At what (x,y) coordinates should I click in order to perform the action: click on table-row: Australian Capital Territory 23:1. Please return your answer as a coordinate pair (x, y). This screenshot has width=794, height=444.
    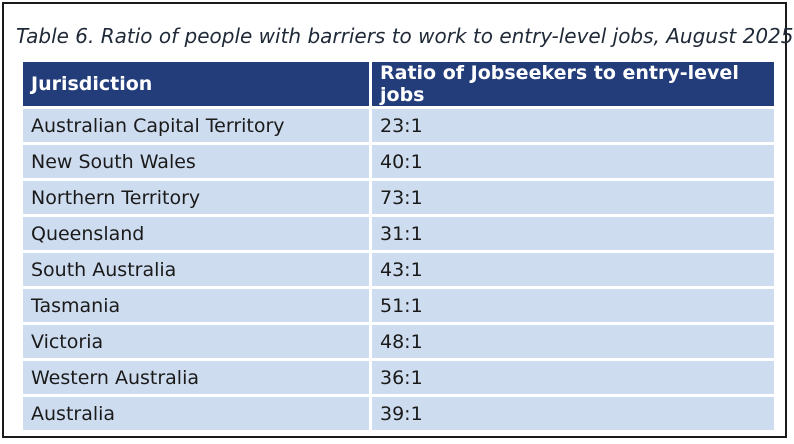
    Looking at the image, I should click on (398, 125).